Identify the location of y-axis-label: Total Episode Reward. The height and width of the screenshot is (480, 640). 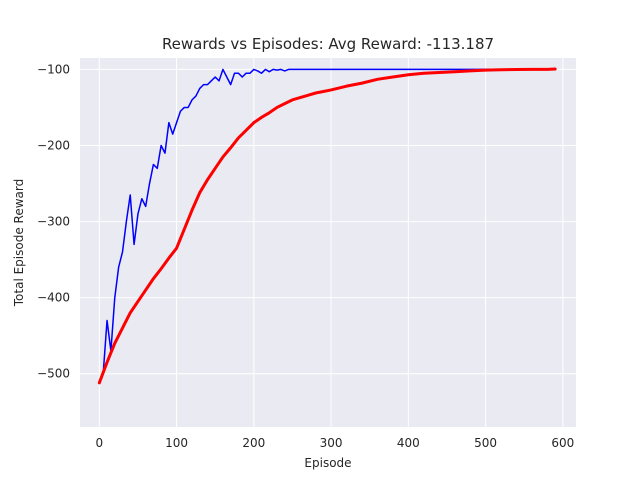
(19, 243).